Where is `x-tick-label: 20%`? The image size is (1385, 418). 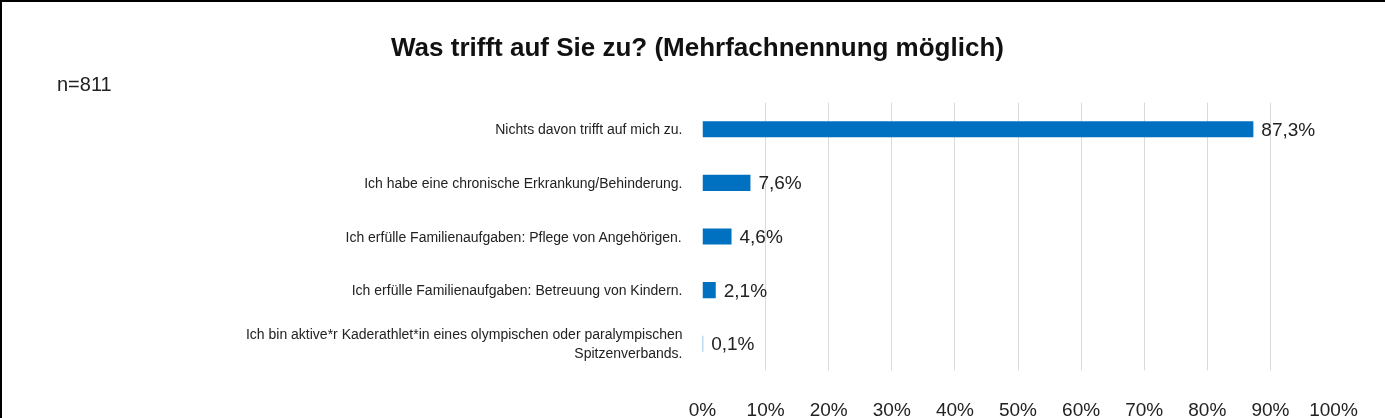
x-tick-label: 20% is located at coordinates (828, 408).